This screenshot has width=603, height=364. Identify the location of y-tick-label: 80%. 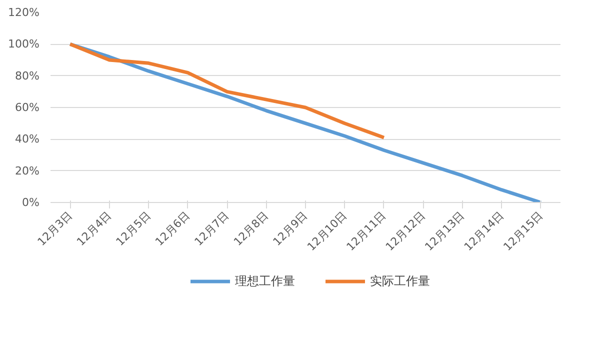
(27, 75).